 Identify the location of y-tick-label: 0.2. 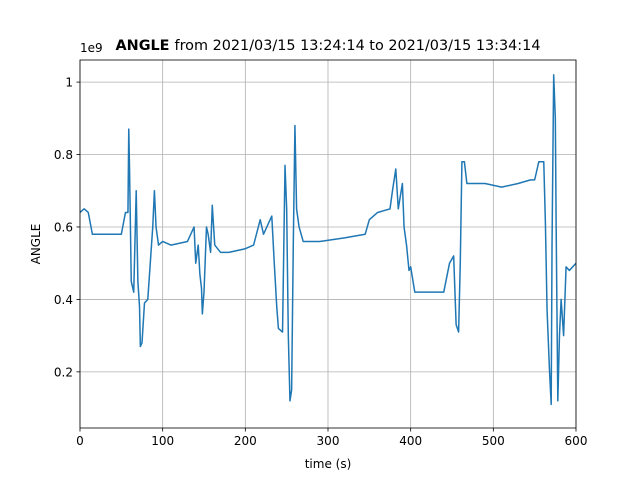
(63, 372).